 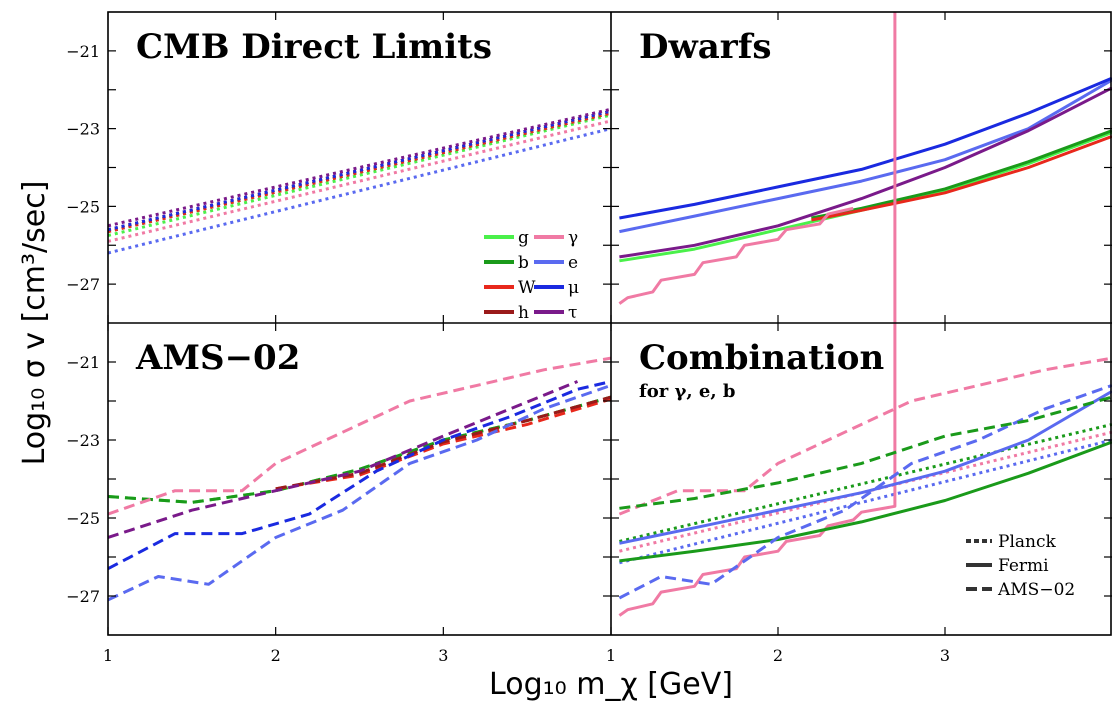 I want to click on legend-style-Fermi: Fermi, so click(x=1007, y=566).